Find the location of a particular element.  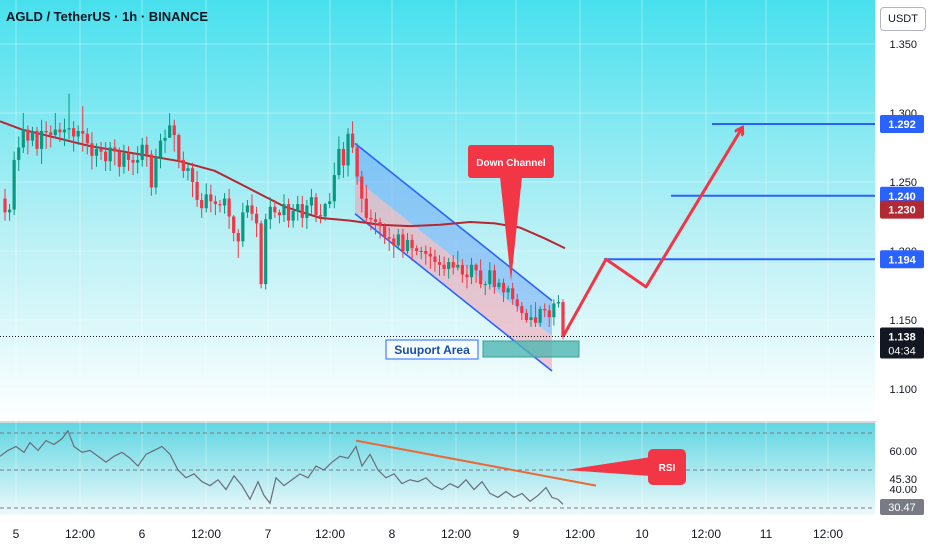

level-price-label: 1.292 is located at coordinates (902, 125).